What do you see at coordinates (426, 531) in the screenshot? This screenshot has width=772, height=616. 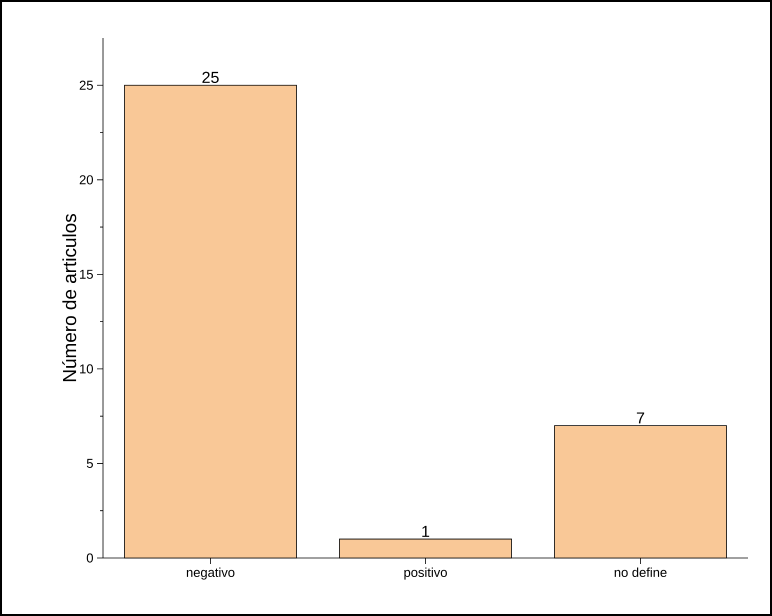 I see `data-label: 1` at bounding box center [426, 531].